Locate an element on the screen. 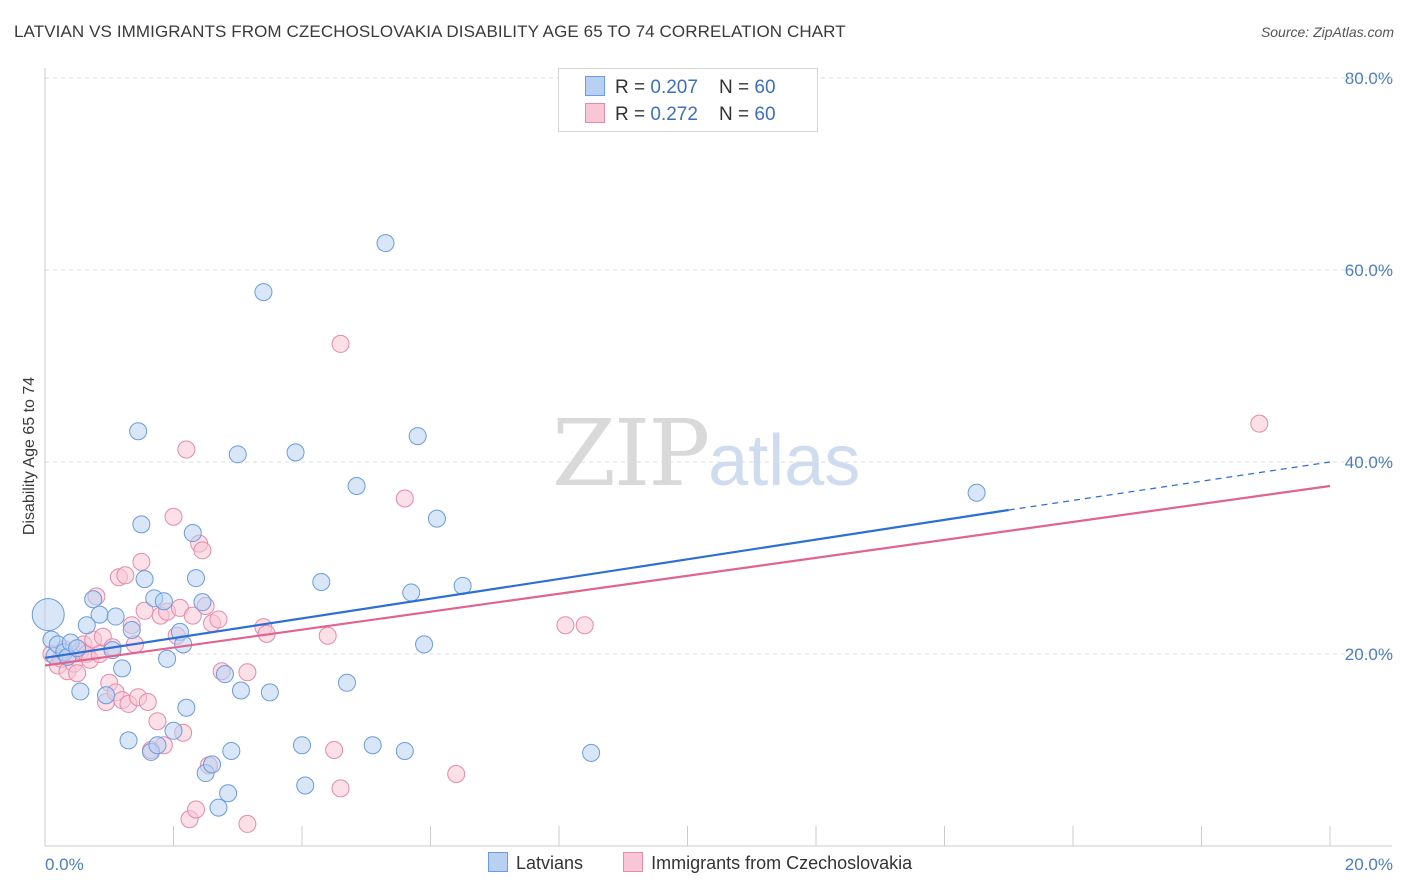  y-axis-title: Disability Age 65 to 74 is located at coordinates (29, 456).